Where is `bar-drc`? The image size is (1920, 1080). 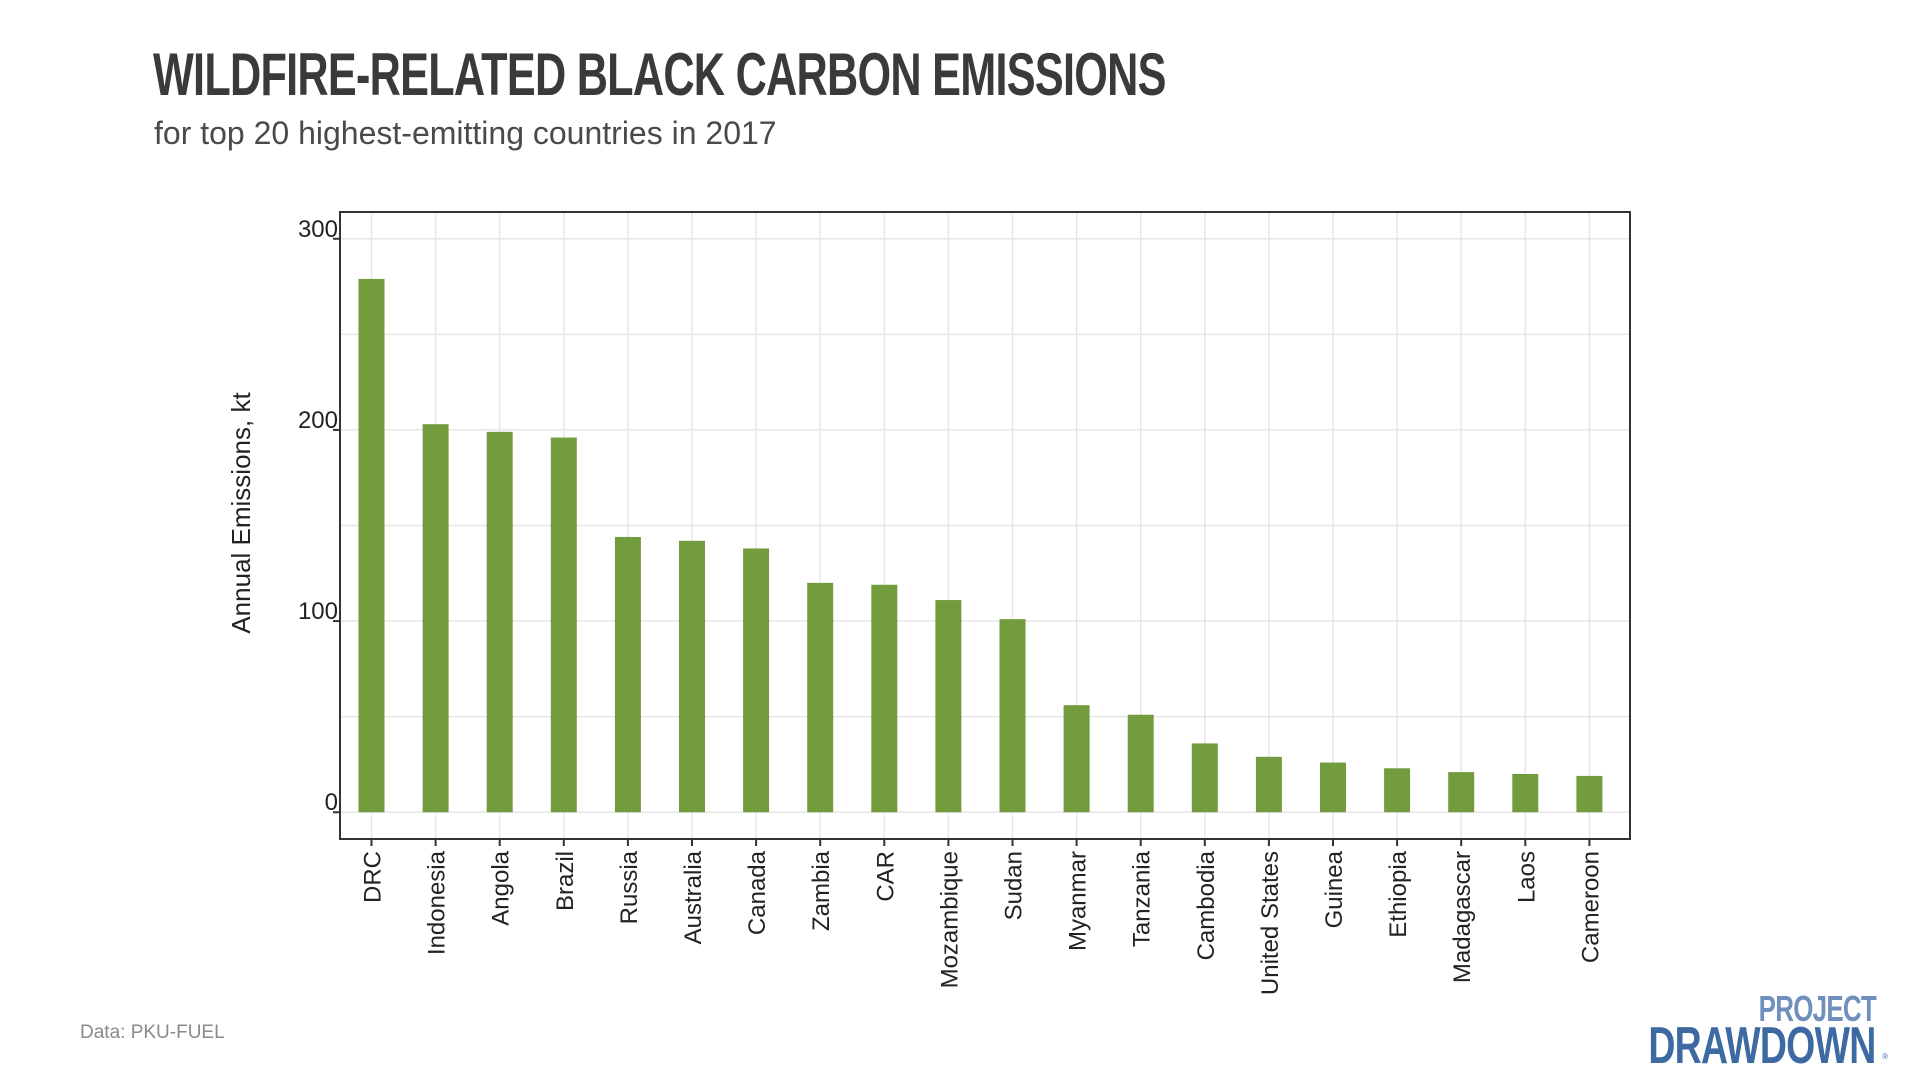
bar-drc is located at coordinates (371, 545).